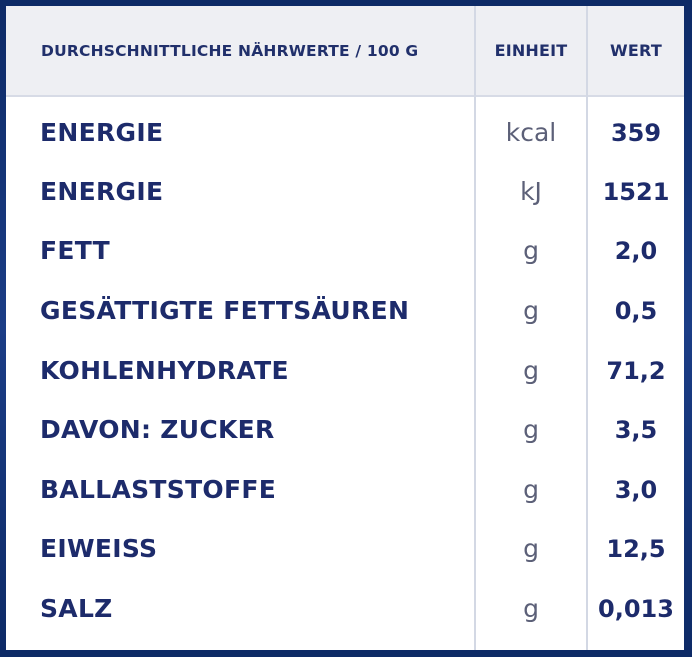 The image size is (692, 657). Describe the element at coordinates (76, 608) in the screenshot. I see `nutrient-name: SALZ` at that location.